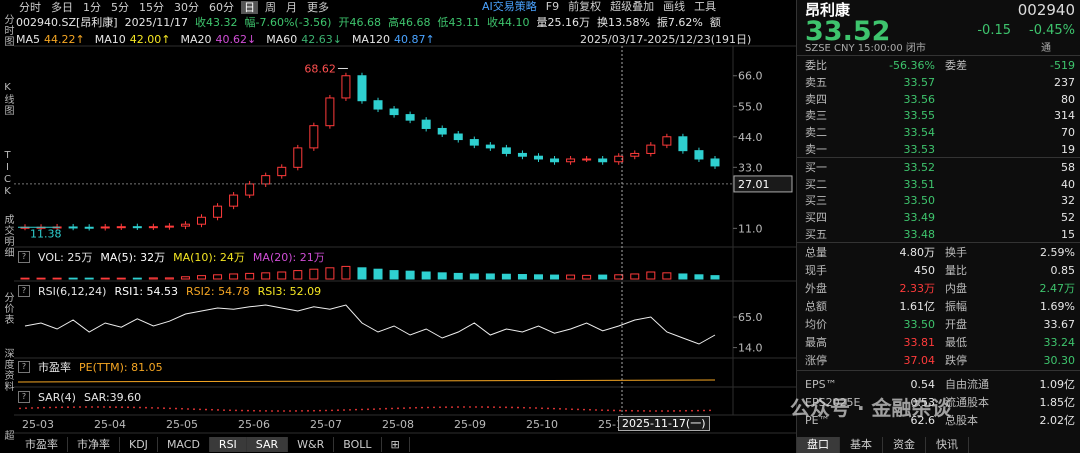 The width and height of the screenshot is (1080, 453). Describe the element at coordinates (904, 445) in the screenshot. I see `panel-tab: 资金` at that location.